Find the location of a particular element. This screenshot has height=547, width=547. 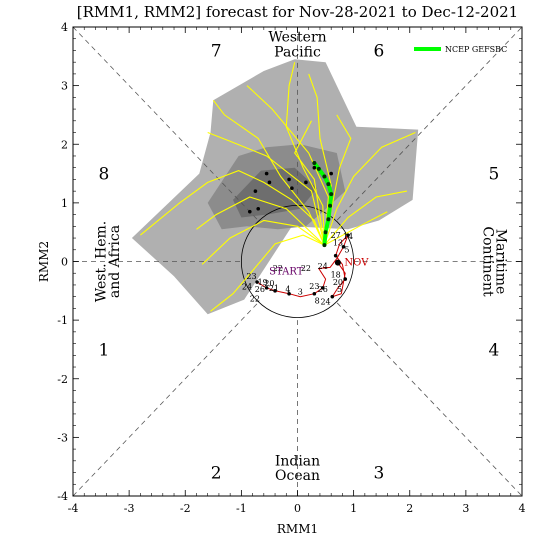

region-top-line2: Pacific is located at coordinates (297, 52).